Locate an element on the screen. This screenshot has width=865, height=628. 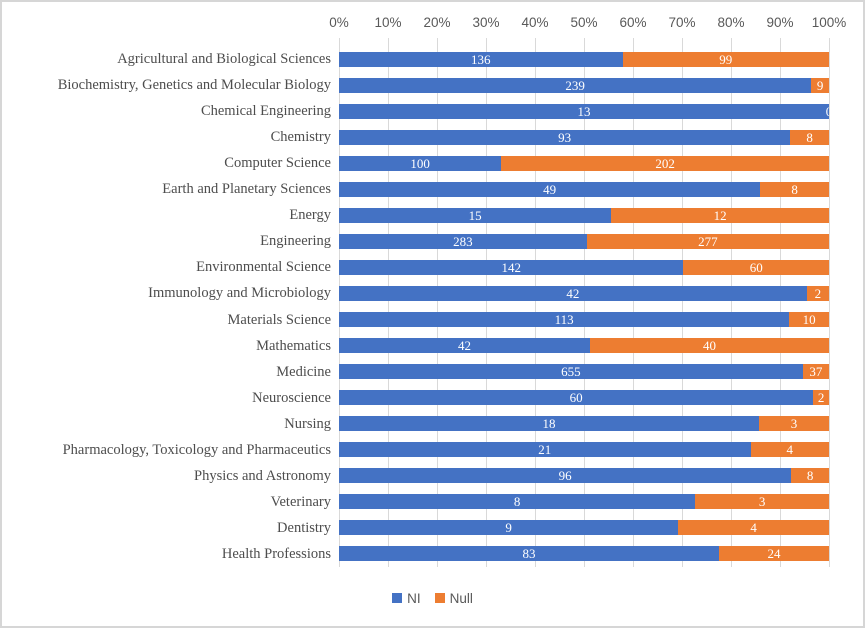
x-axis-tick-label: 60% is located at coordinates (633, 22).